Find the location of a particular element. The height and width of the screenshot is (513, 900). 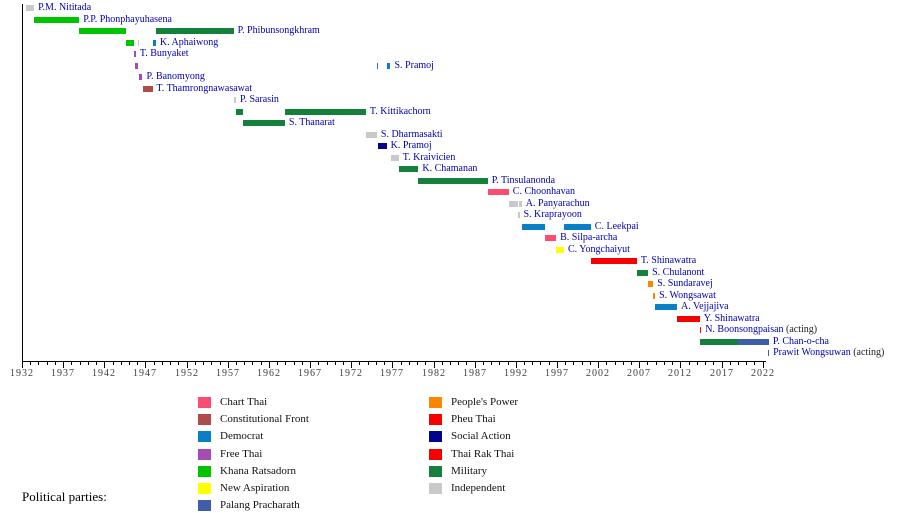

legend-label-chart-thai: Chart Thai is located at coordinates (244, 402).